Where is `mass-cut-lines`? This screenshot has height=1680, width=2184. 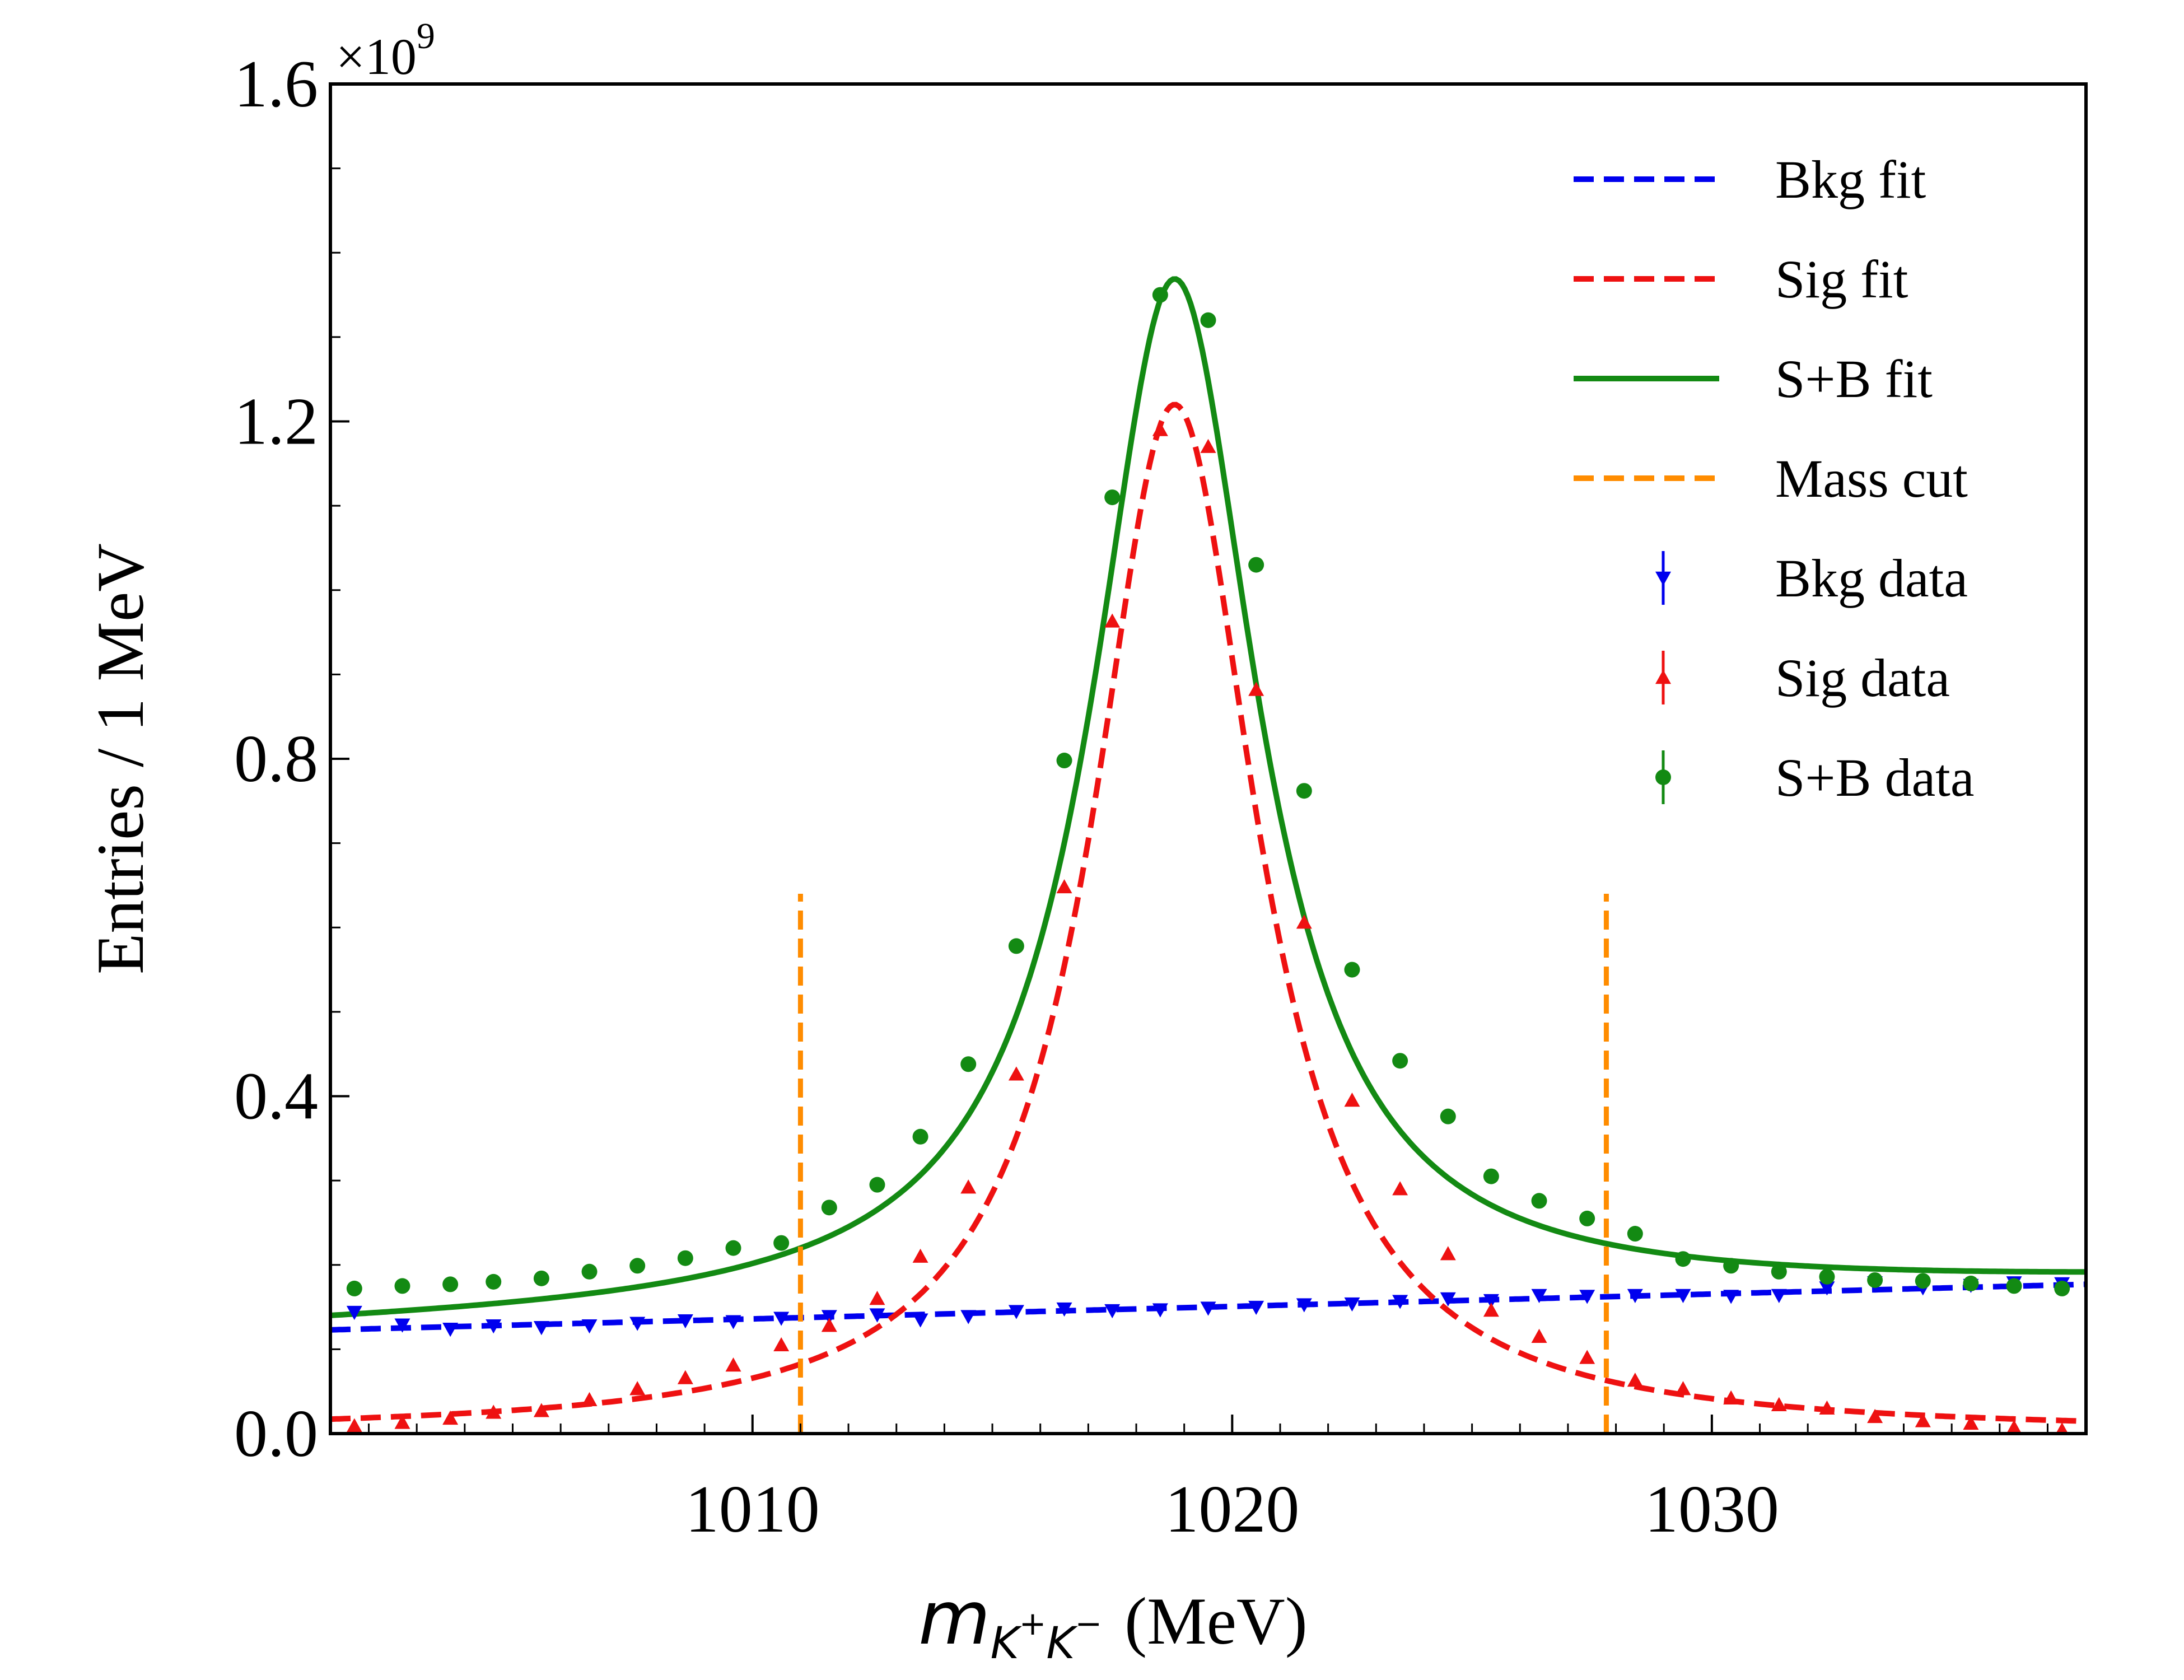
mass-cut-lines is located at coordinates (1203, 1164).